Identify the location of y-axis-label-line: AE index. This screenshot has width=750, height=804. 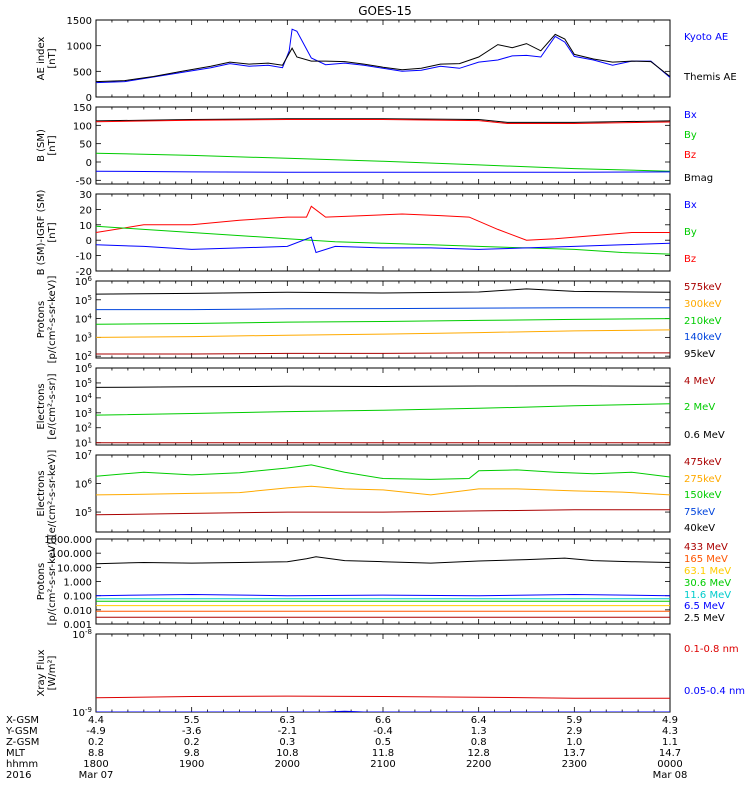
(41, 59).